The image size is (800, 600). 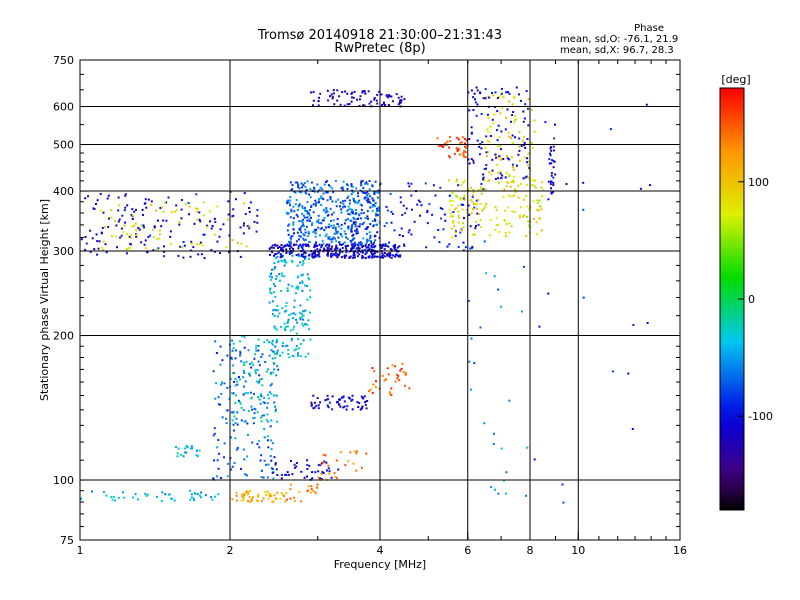 I want to click on y-tick-label: 75, so click(x=67, y=540).